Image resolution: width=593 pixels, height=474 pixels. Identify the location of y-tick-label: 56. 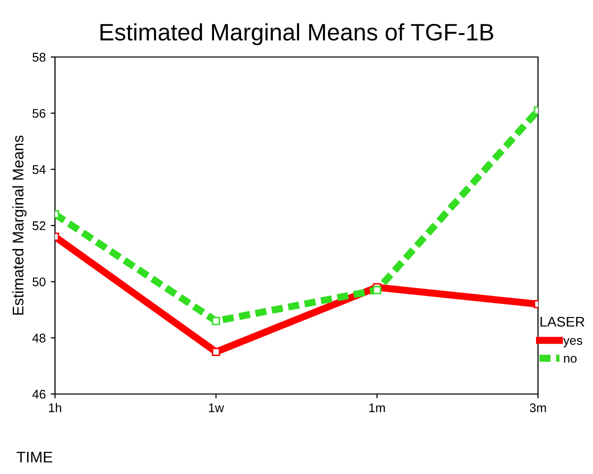
(39, 113).